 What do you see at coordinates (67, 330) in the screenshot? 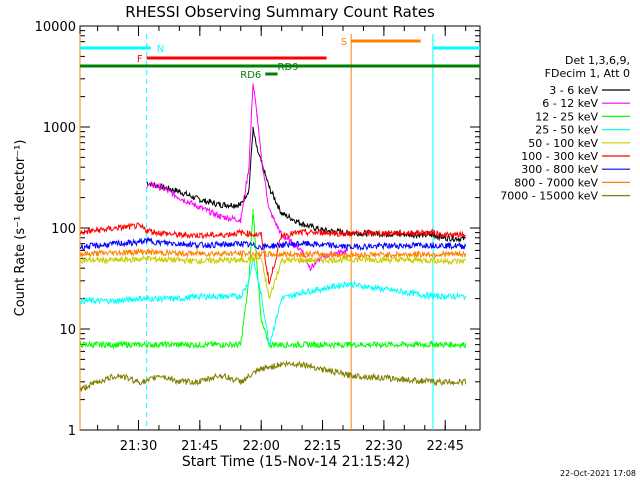
I see `y-tick-label: 10` at bounding box center [67, 330].